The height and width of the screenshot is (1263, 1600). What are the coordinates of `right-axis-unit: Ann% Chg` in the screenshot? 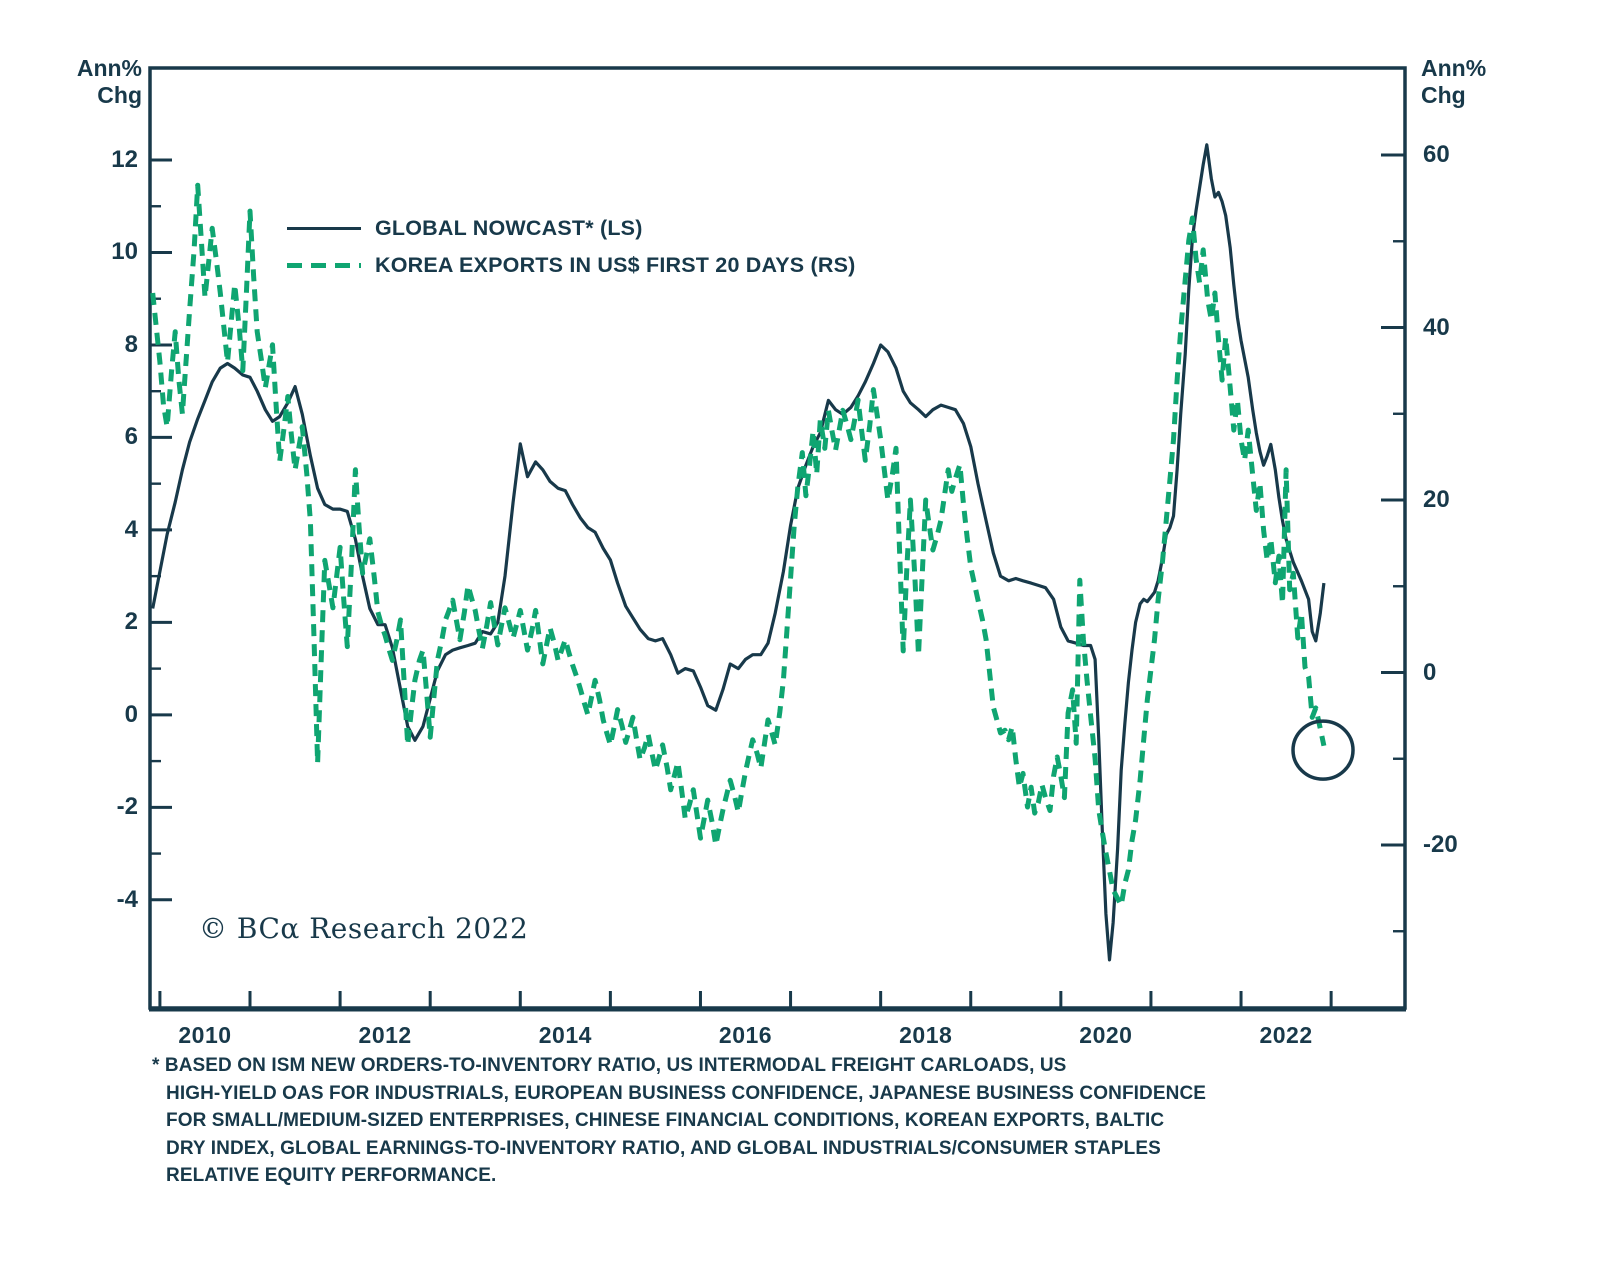 It's located at (1466, 82).